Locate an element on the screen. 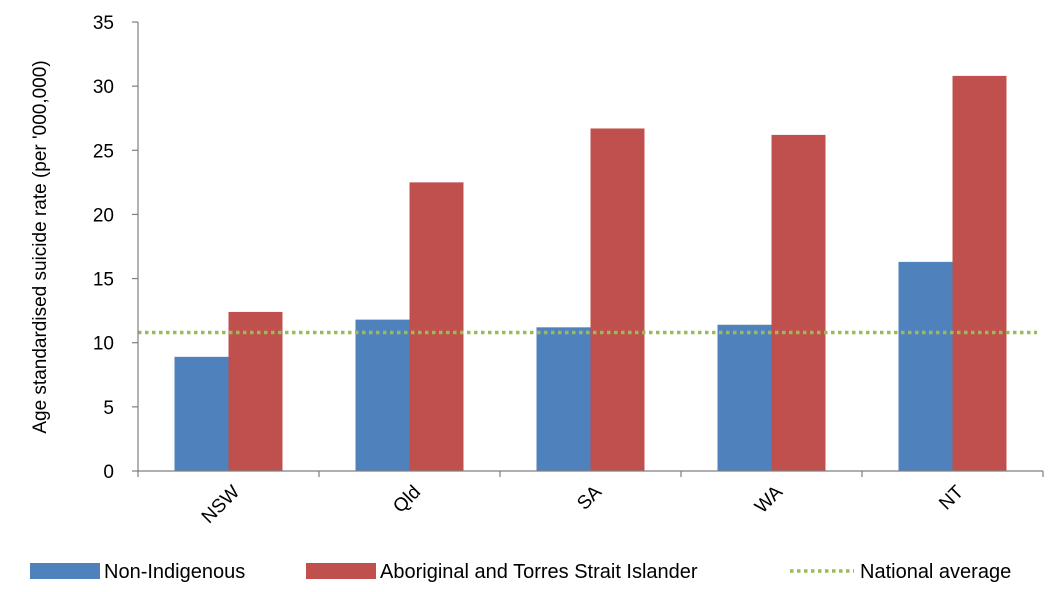 Image resolution: width=1054 pixels, height=592 pixels. x-tick-label: SA is located at coordinates (589, 497).